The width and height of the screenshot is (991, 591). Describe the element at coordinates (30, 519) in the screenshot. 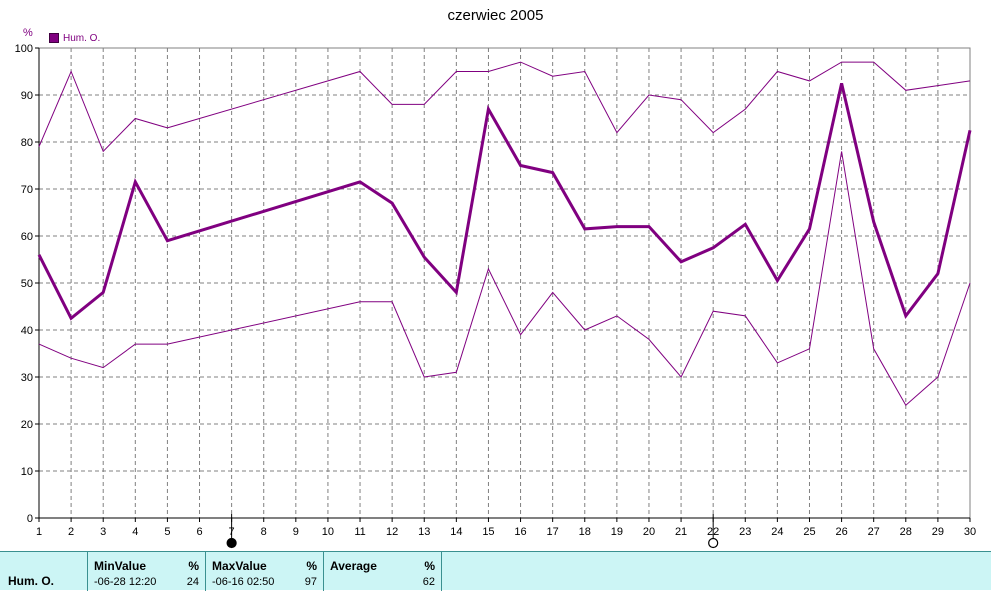

I see `y-tick-label: 0` at that location.